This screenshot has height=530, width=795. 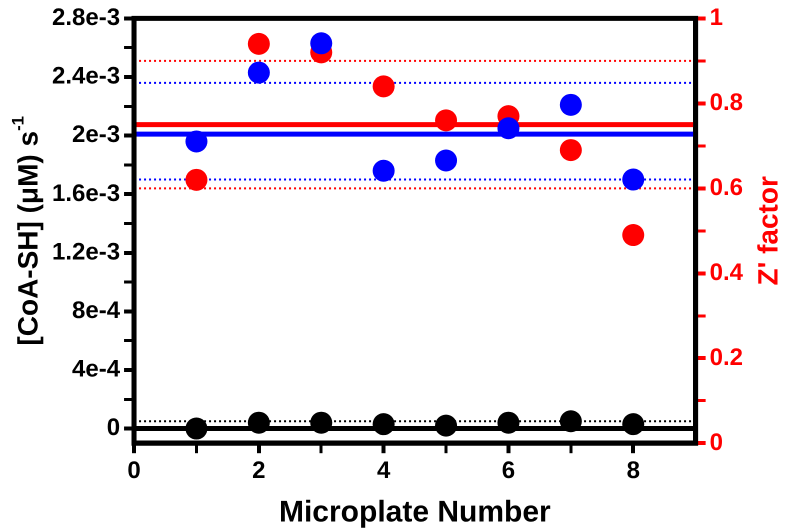 I want to click on y2-tick-label: 0.8, so click(x=727, y=102).